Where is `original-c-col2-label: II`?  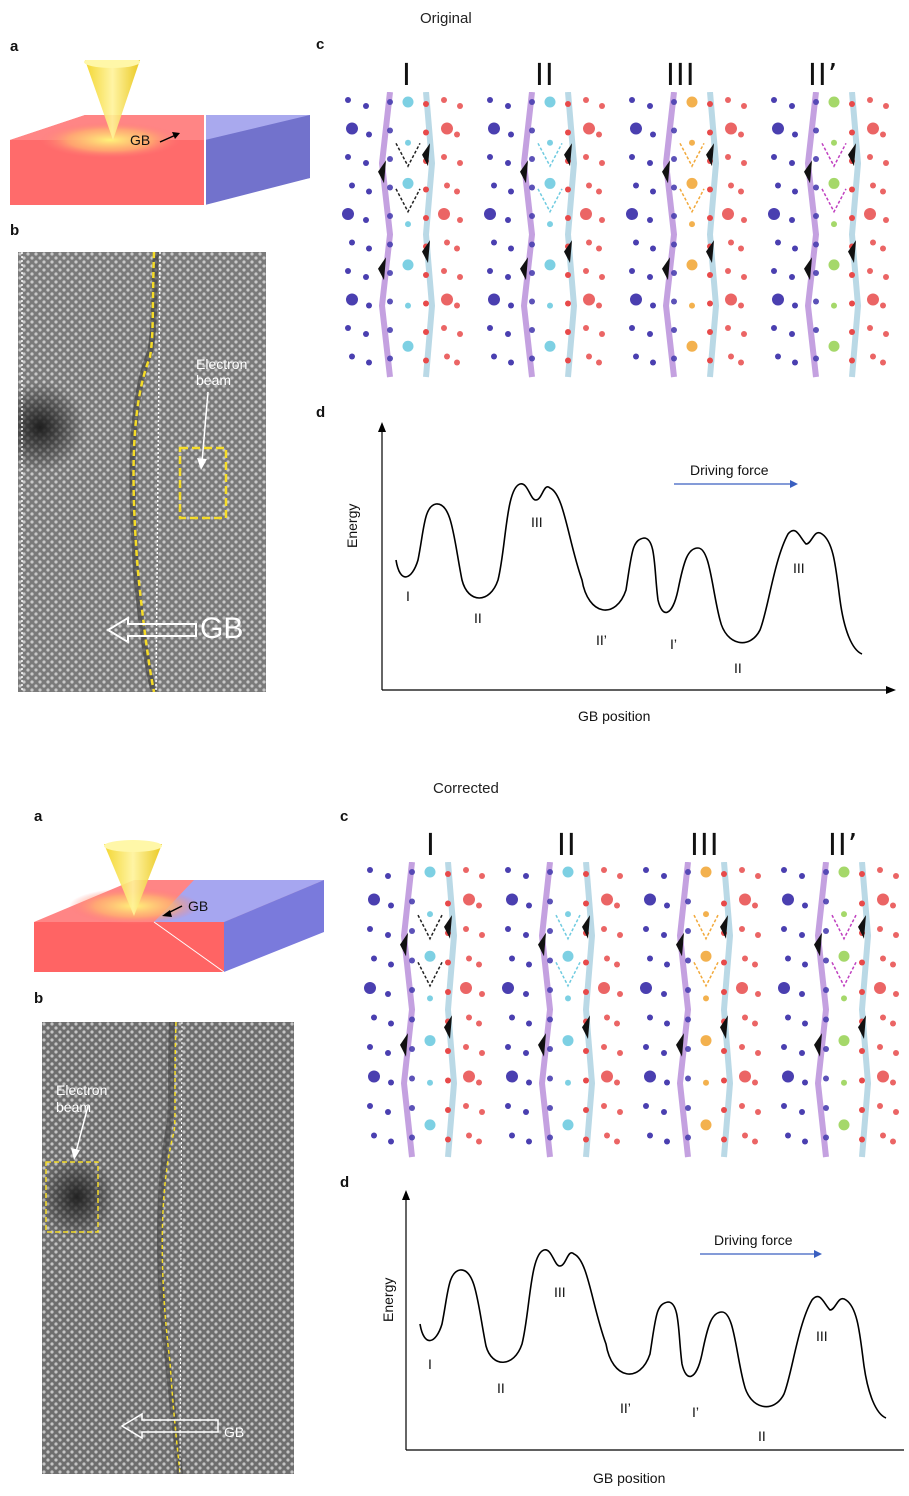
original-c-col2-label: II is located at coordinates (545, 75).